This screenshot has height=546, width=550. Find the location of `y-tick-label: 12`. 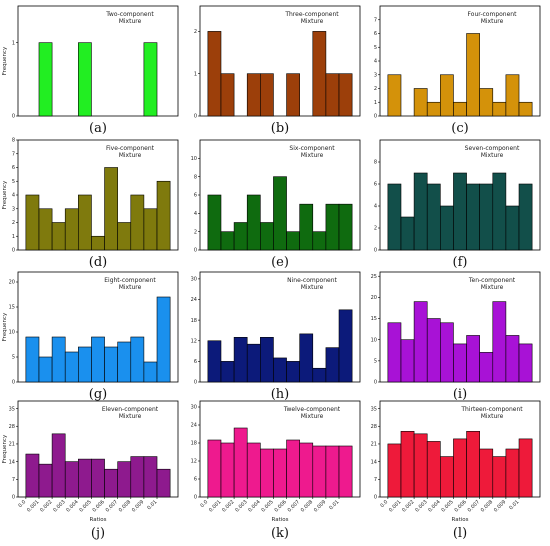

y-tick-label: 12 is located at coordinates (194, 462).